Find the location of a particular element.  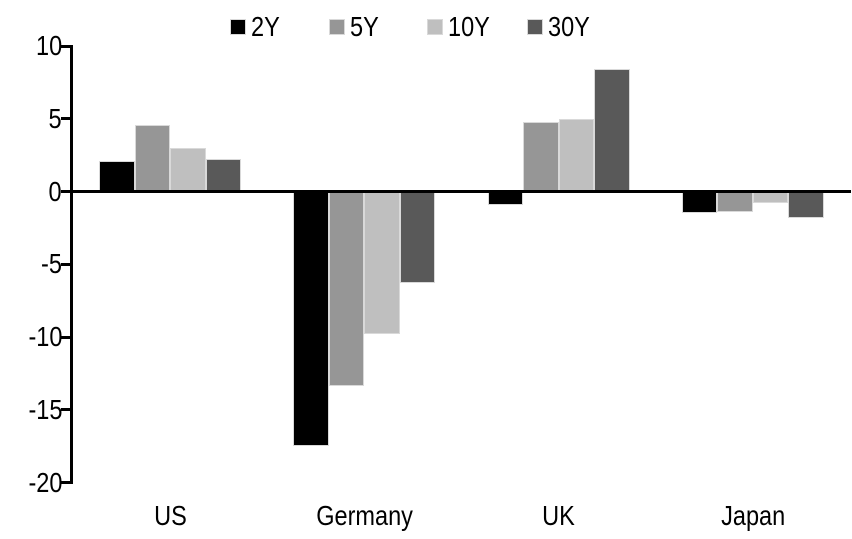

legend-label: 5Y is located at coordinates (364, 26).